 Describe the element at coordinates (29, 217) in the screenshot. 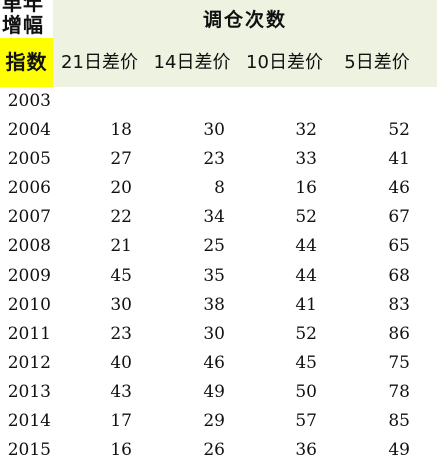

I see `year-cell: 2007` at that location.